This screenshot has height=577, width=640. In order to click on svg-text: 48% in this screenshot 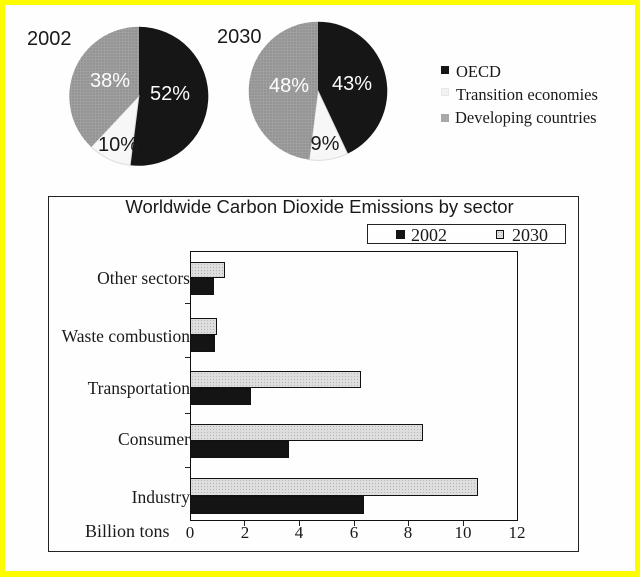, I will do `click(289, 86)`.